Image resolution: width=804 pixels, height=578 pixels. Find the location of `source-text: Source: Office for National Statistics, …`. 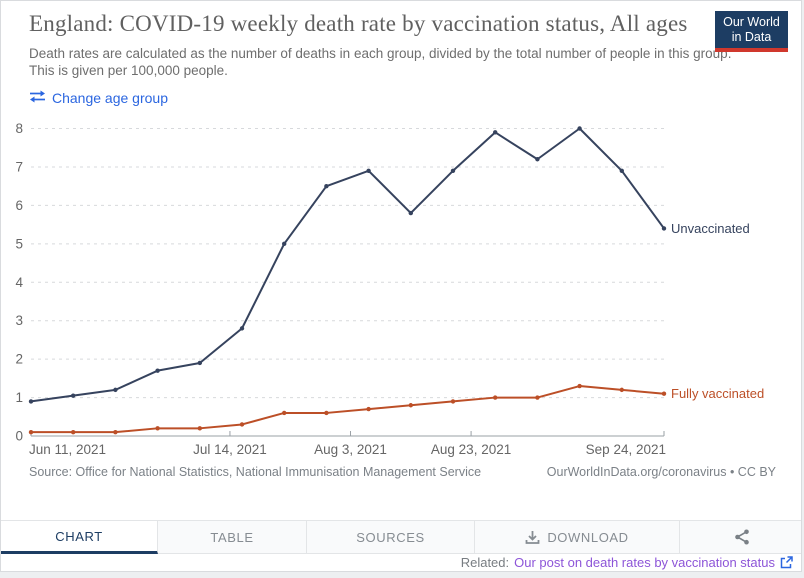

source-text: Source: Office for National Statistics, … is located at coordinates (255, 472).